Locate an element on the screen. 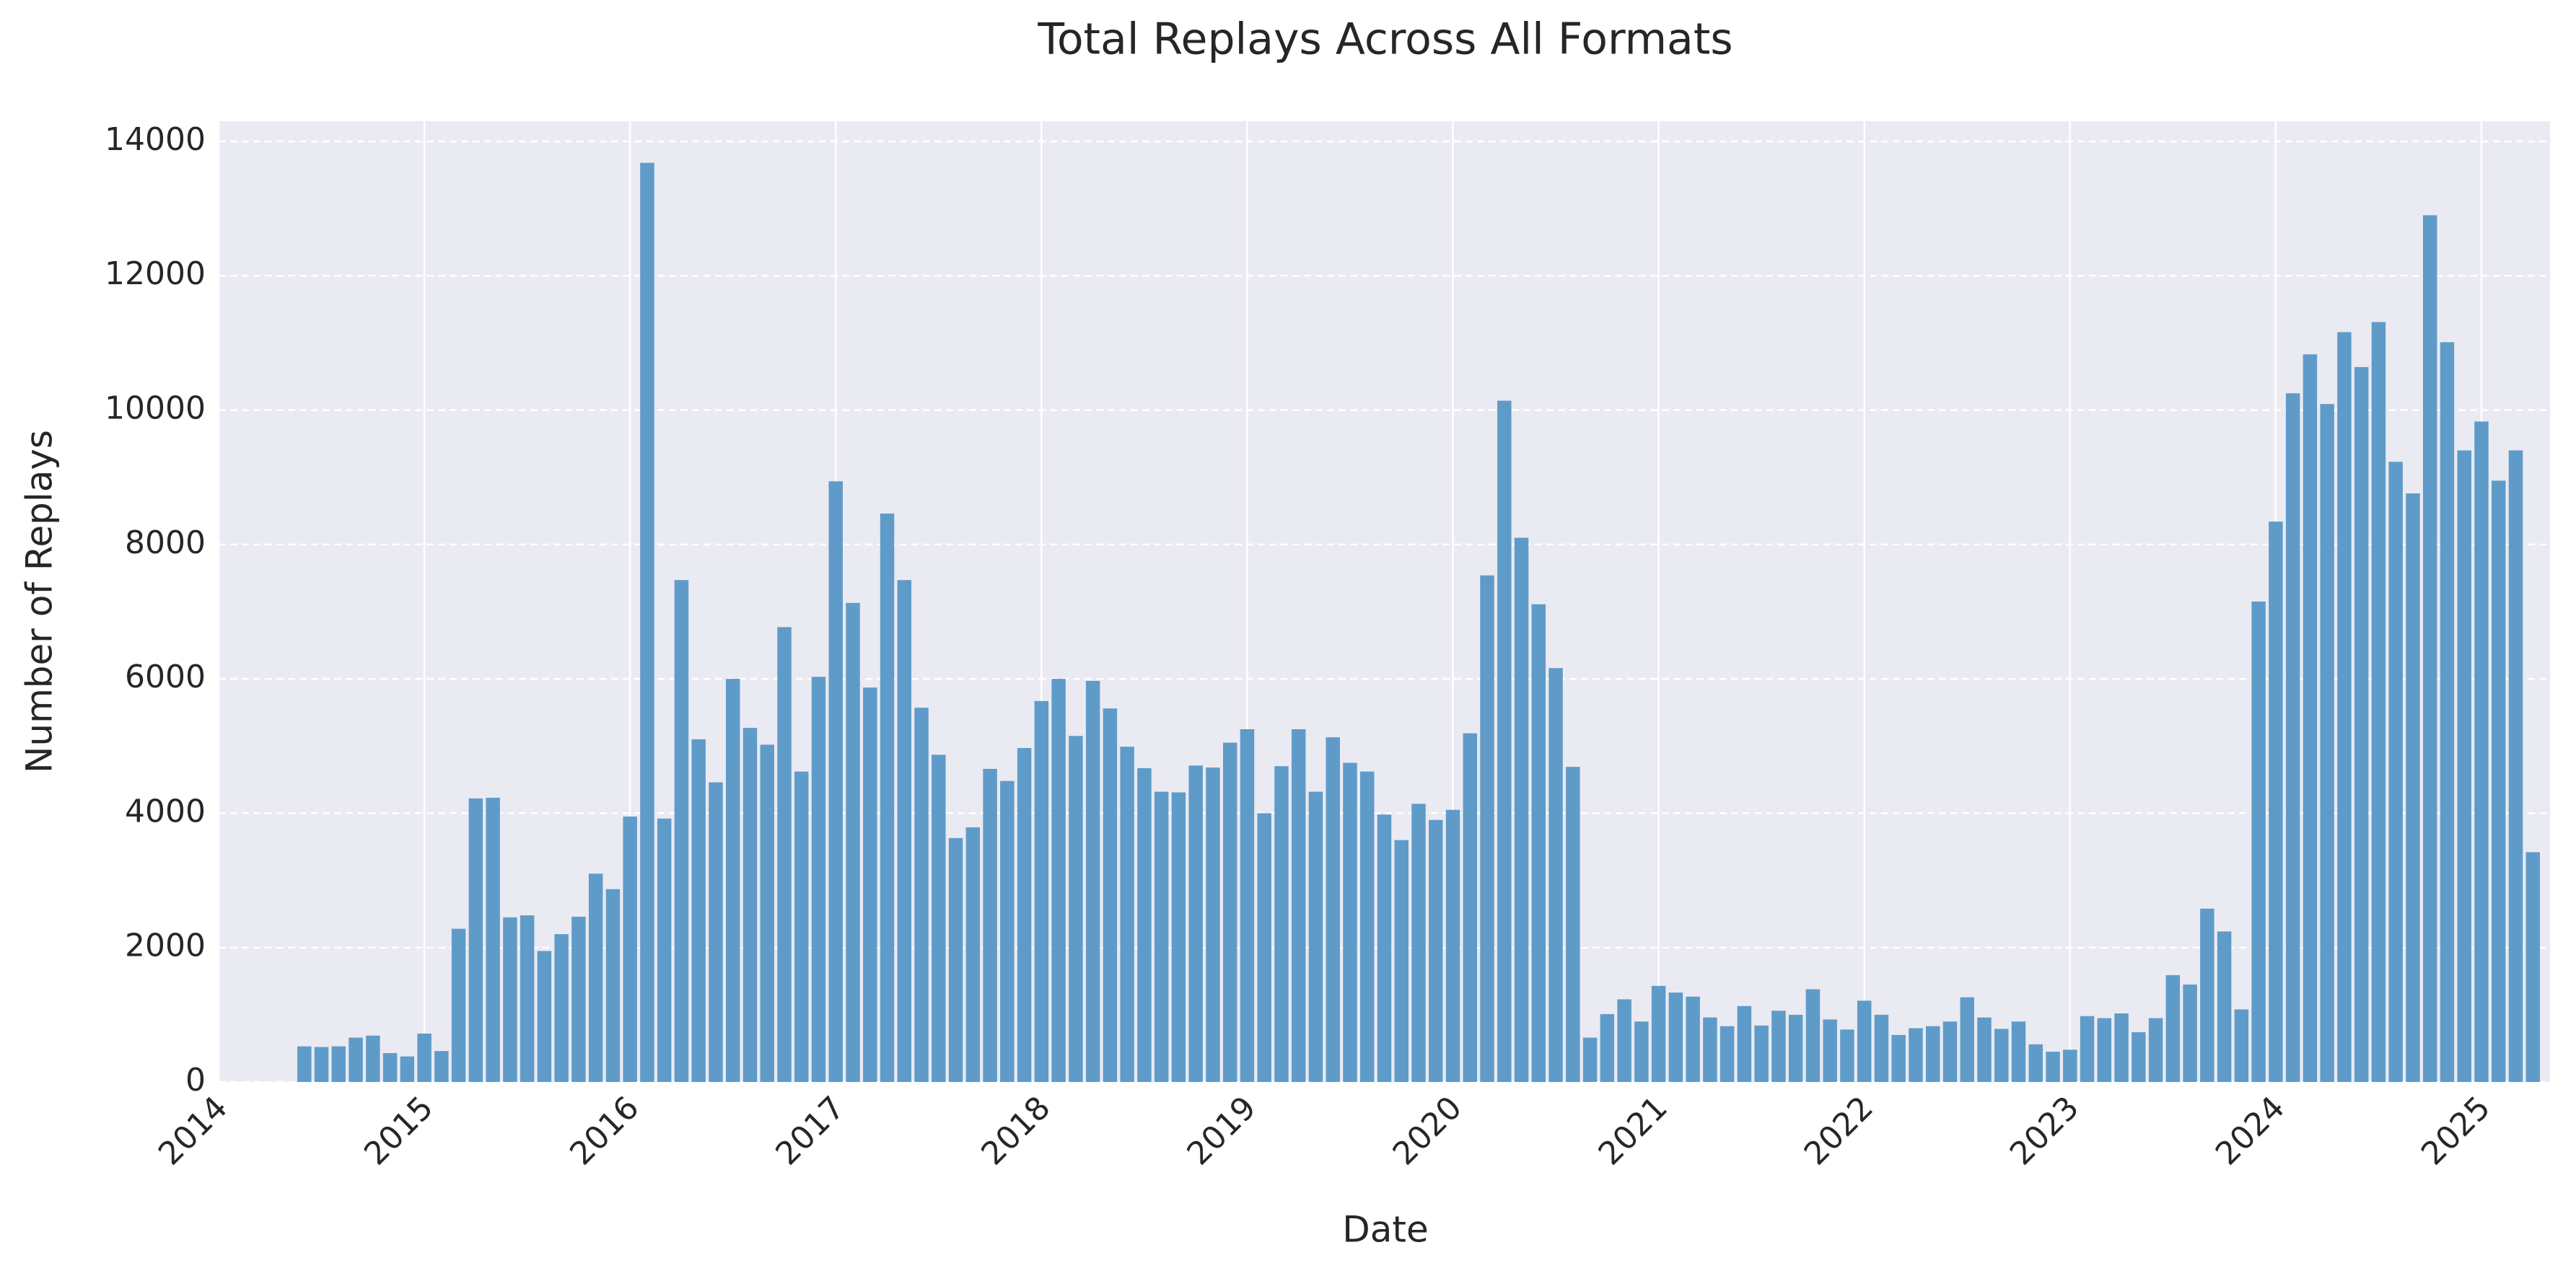  y-tick-label: 8000 is located at coordinates (165, 542).